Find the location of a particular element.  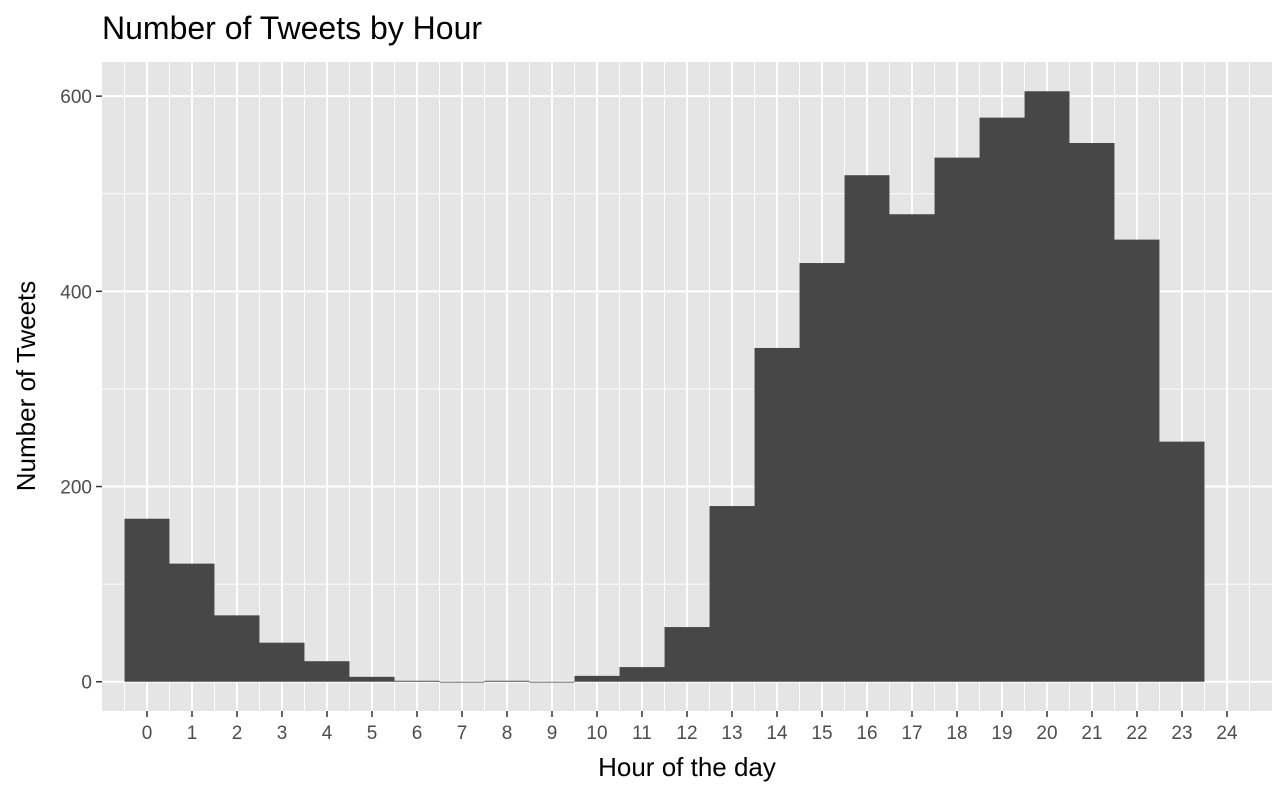

x-axis-title: Hour of the day is located at coordinates (687, 767).